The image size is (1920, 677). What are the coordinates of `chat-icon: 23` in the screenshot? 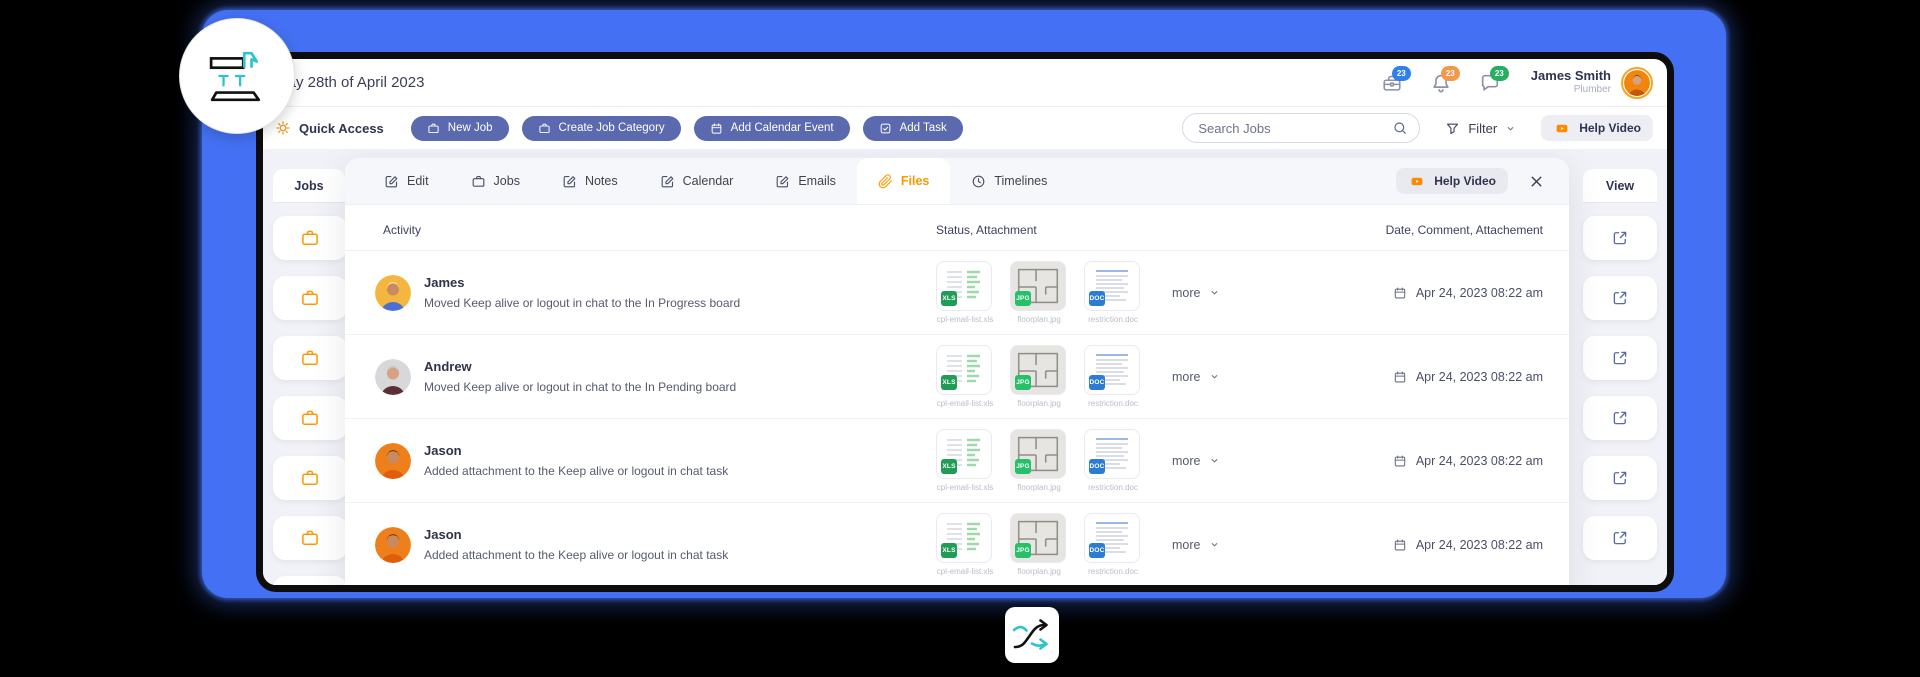 It's located at (1494, 79).